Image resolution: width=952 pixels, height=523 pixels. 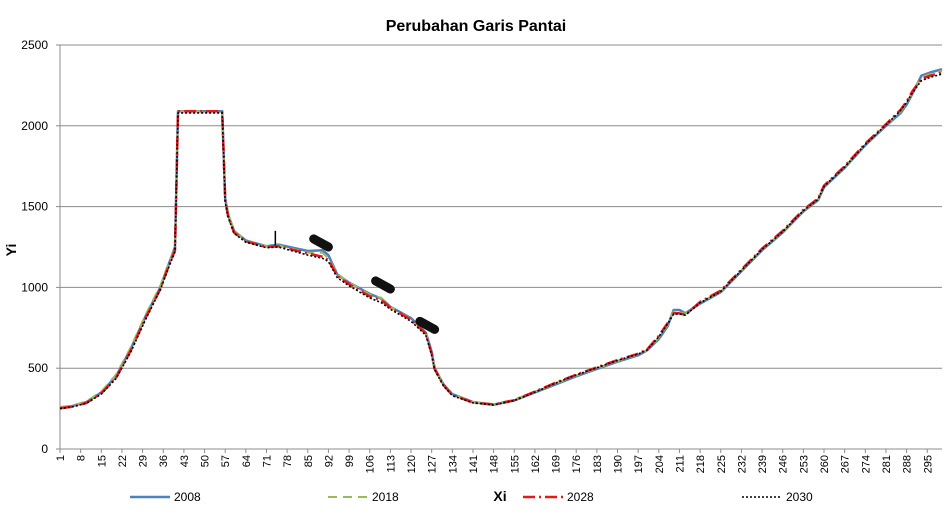 I want to click on x-tick-label: 148, so click(x=495, y=464).